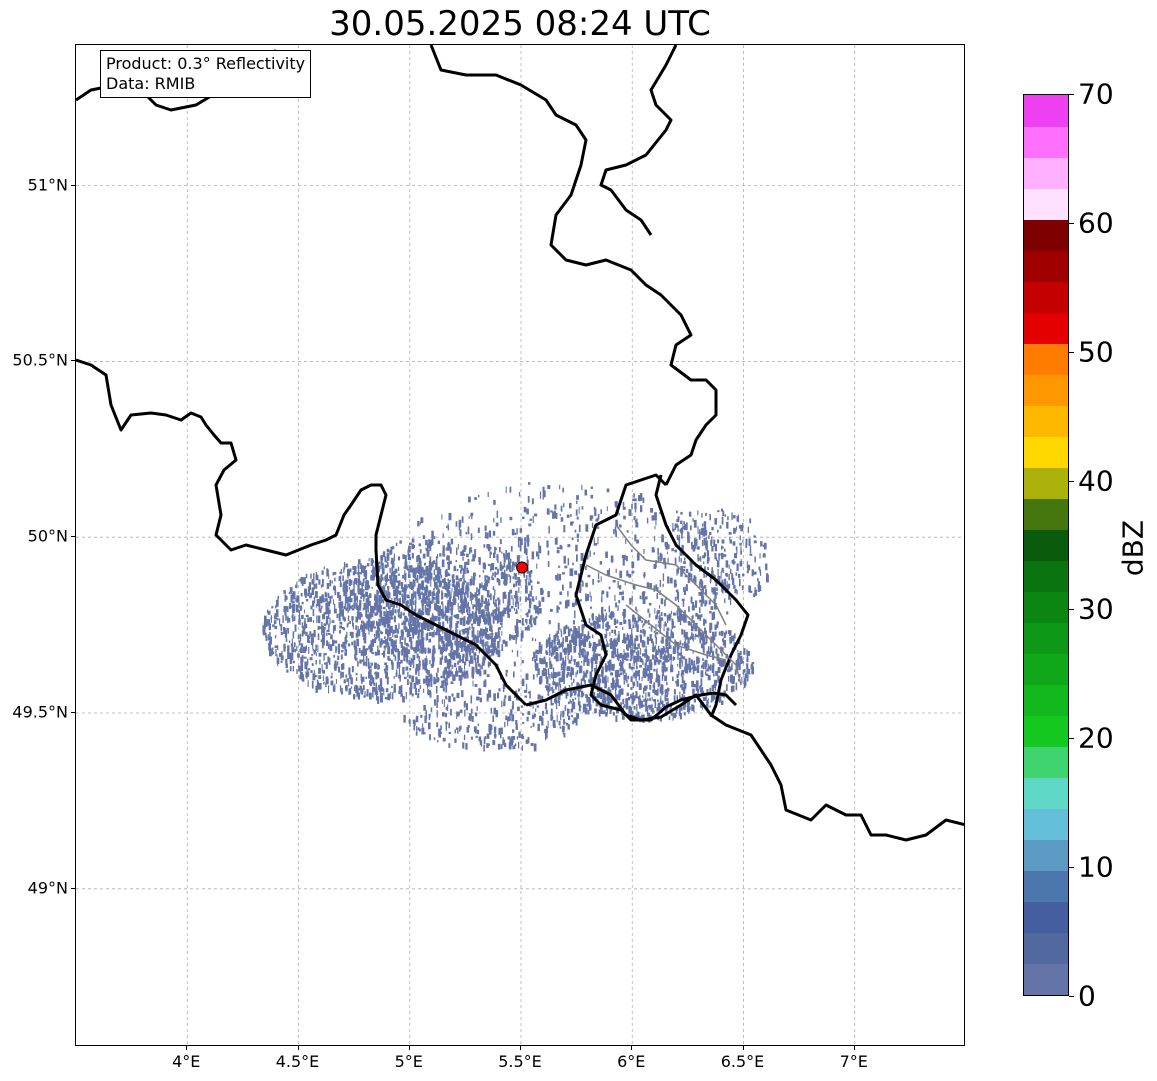  I want to click on colorbar-segment, so click(1046, 297).